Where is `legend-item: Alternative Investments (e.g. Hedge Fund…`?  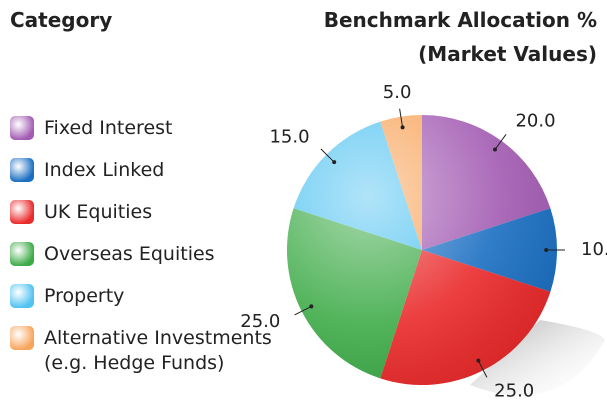
legend-item: Alternative Investments (e.g. Hedge Fund… is located at coordinates (155, 351).